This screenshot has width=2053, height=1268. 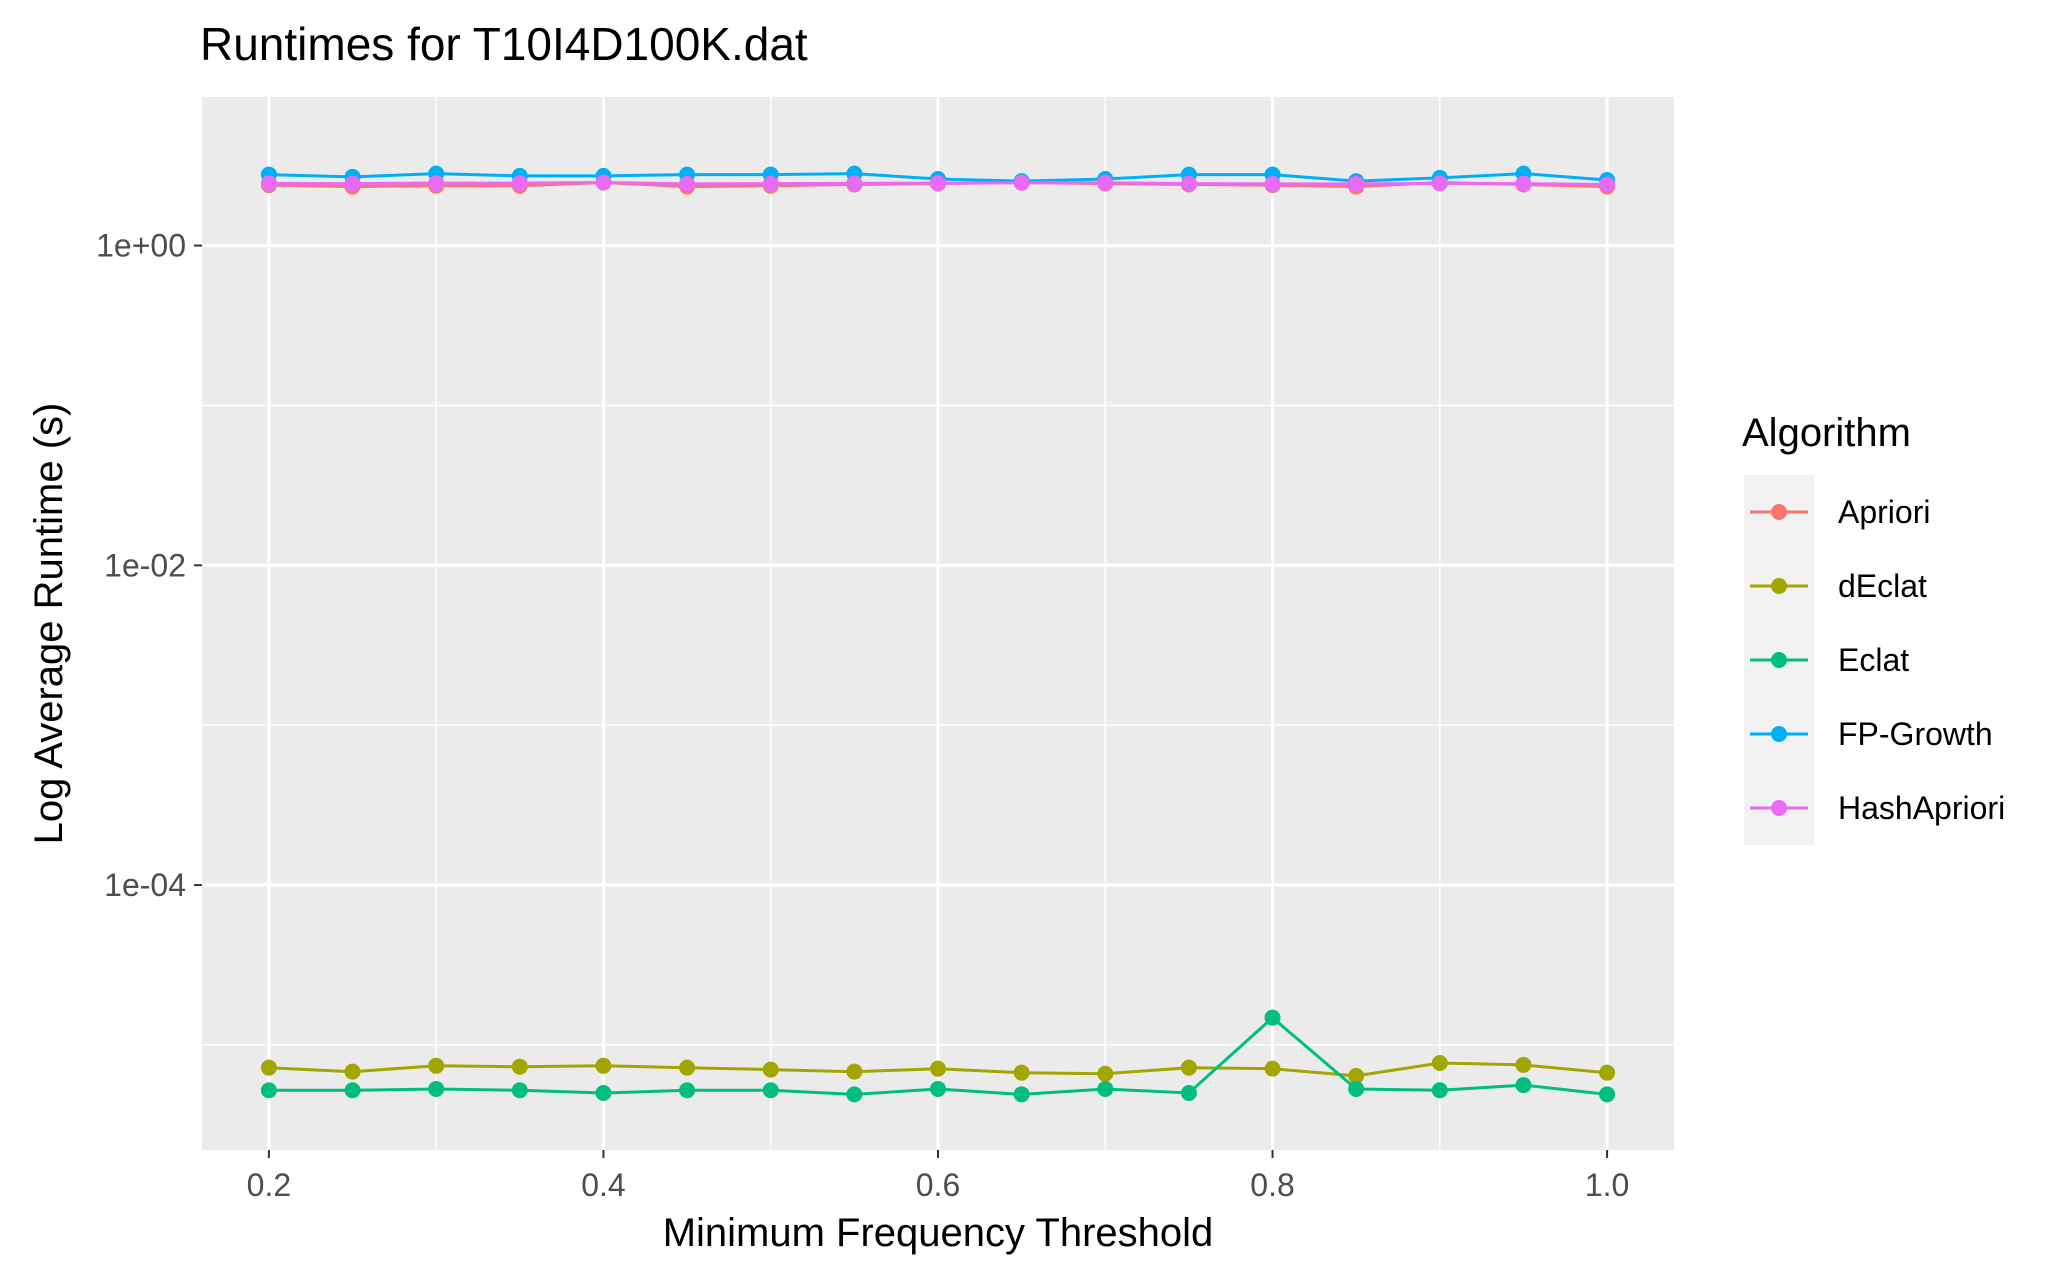 I want to click on x-tick-label: 0.6, so click(x=938, y=1185).